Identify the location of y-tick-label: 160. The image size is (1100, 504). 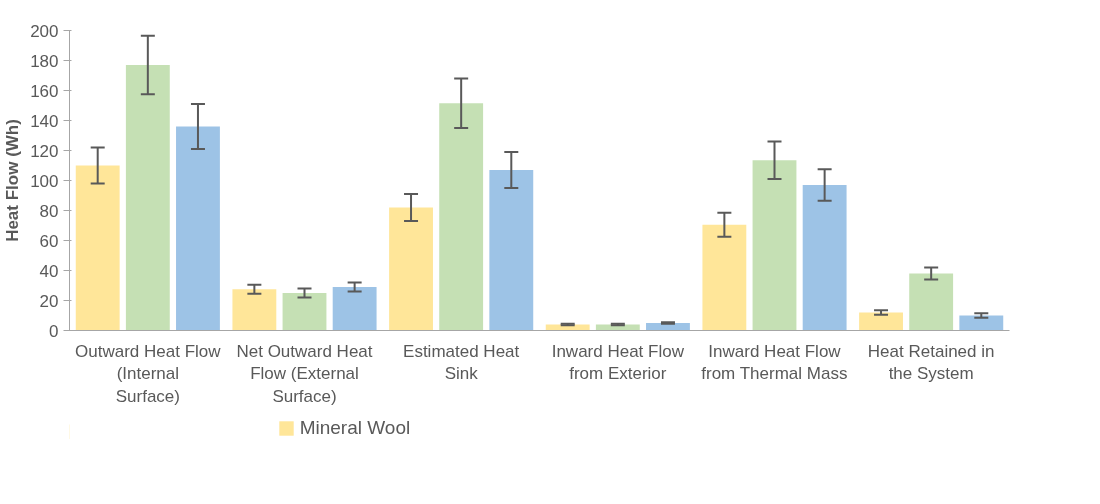
(44, 91).